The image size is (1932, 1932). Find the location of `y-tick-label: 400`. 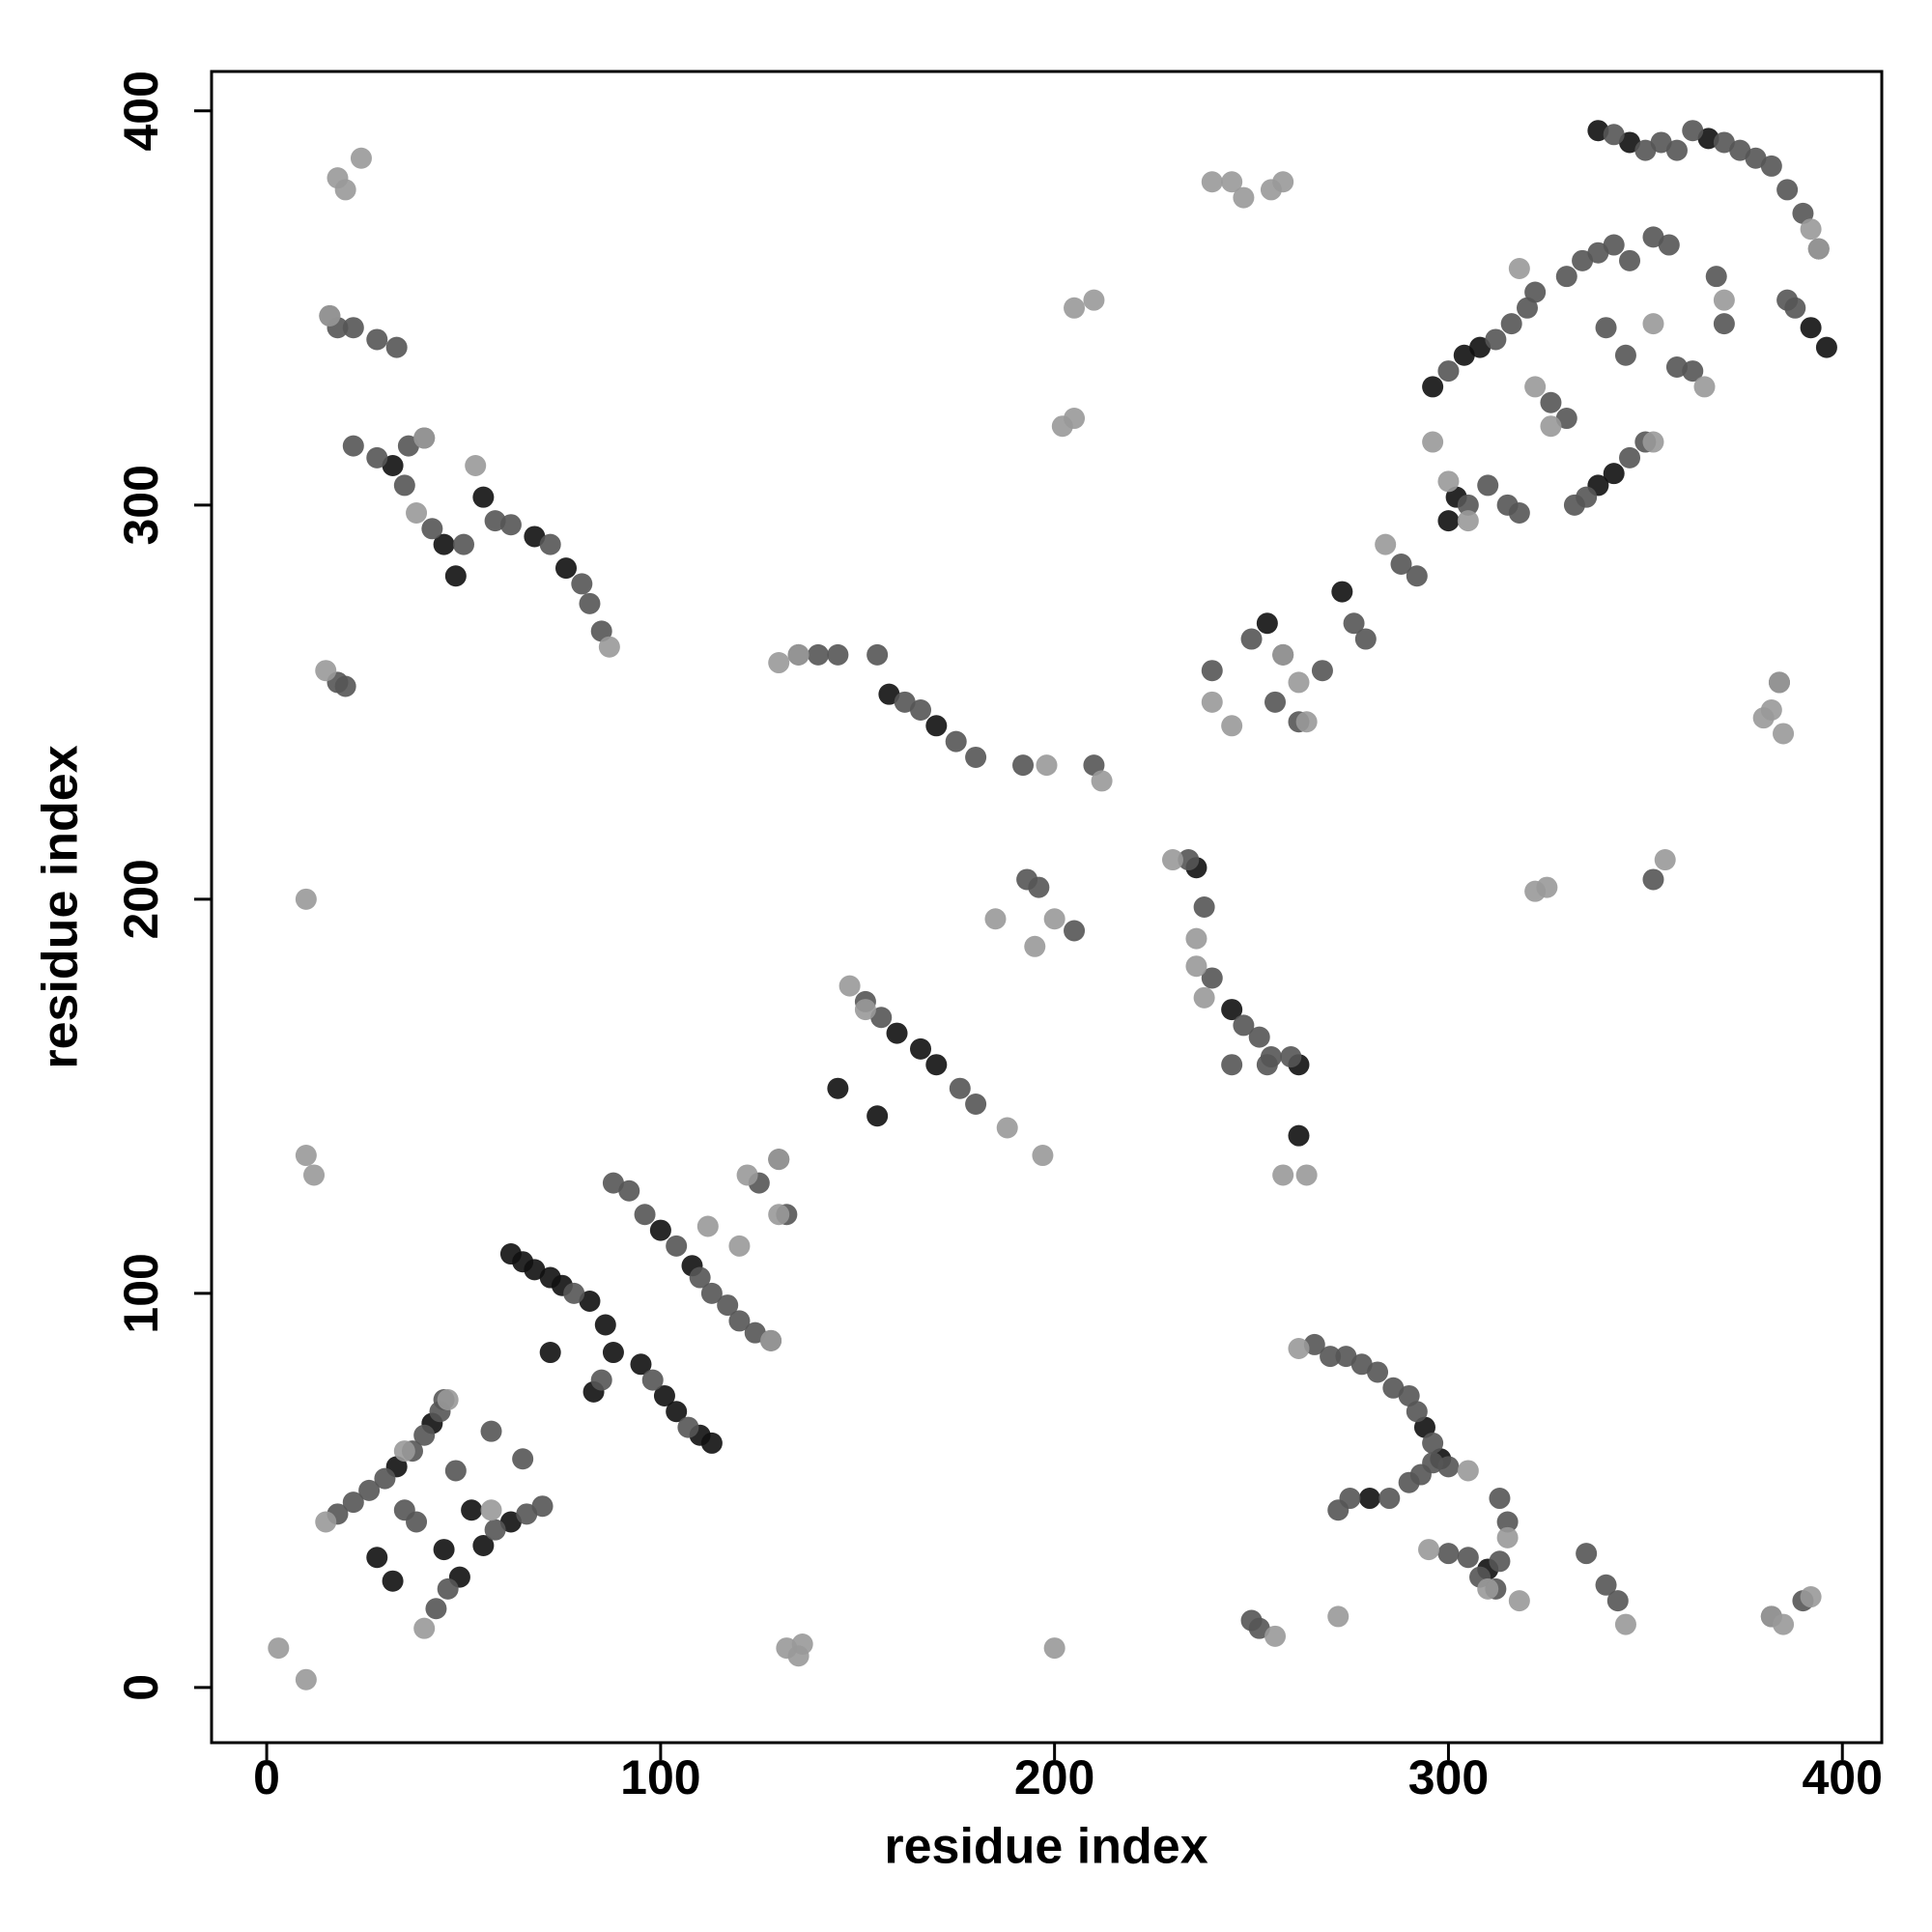

y-tick-label: 400 is located at coordinates (141, 111).